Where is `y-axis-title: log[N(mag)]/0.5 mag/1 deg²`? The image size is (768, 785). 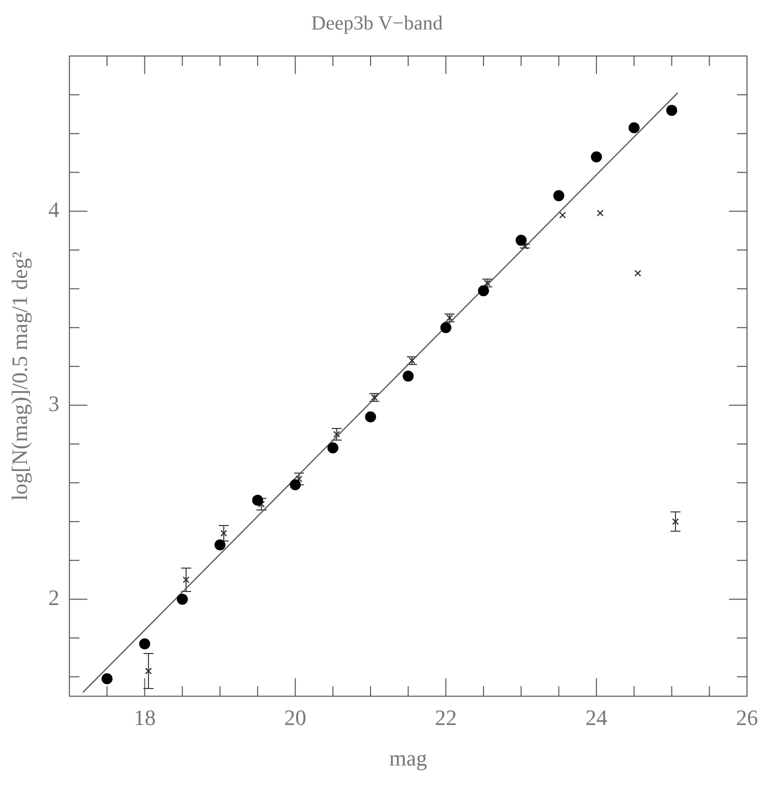
y-axis-title: log[N(mag)]/0.5 mag/1 deg² is located at coordinates (19, 376).